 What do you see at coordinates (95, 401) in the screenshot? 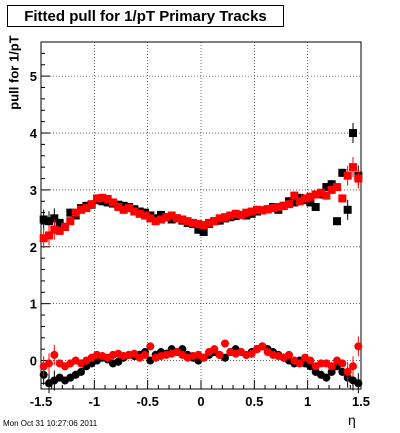
I see `x-tick-label: -1` at bounding box center [95, 401].